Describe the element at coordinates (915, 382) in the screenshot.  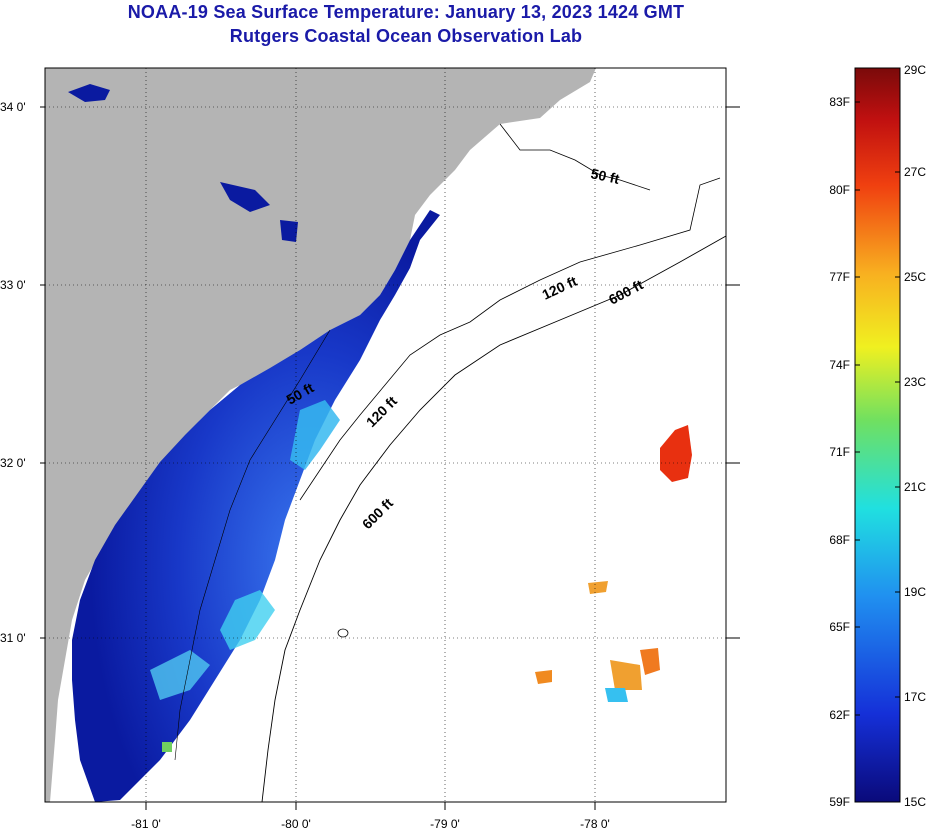
I see `colorbar-c-label: 23C` at that location.